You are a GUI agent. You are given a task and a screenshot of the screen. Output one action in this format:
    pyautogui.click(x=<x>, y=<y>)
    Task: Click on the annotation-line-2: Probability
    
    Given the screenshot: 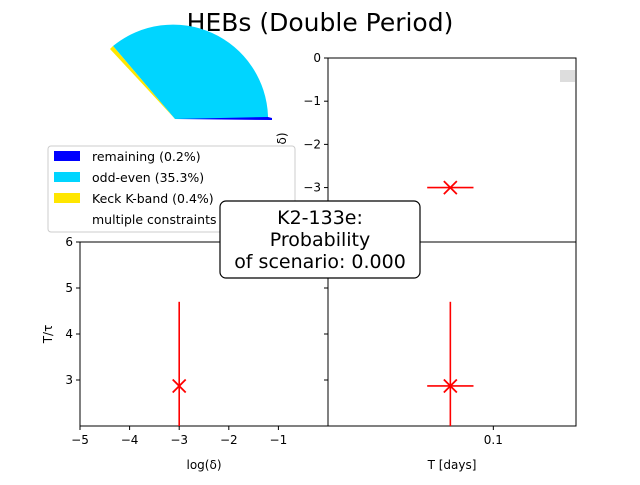 What is the action you would take?
    pyautogui.click(x=320, y=240)
    